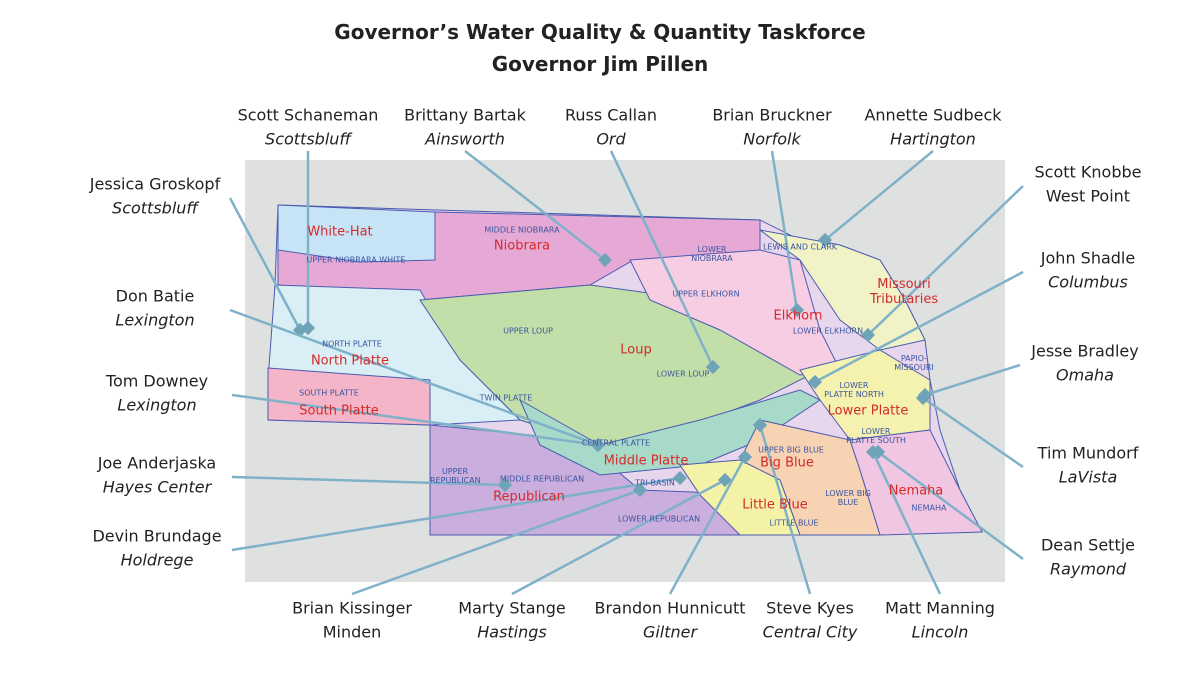  I want to click on district-label: Little Blue, so click(775, 505).